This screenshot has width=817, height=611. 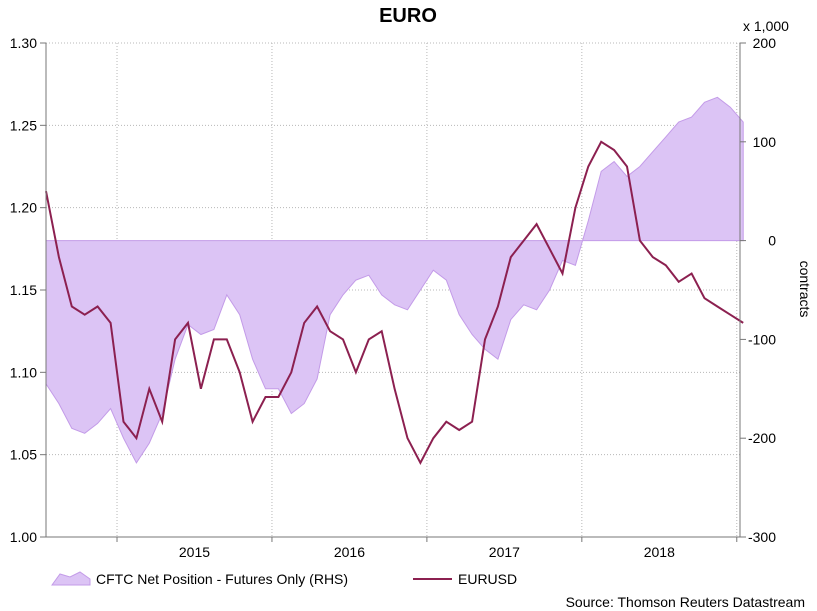 What do you see at coordinates (762, 438) in the screenshot?
I see `right-tick-label: -200` at bounding box center [762, 438].